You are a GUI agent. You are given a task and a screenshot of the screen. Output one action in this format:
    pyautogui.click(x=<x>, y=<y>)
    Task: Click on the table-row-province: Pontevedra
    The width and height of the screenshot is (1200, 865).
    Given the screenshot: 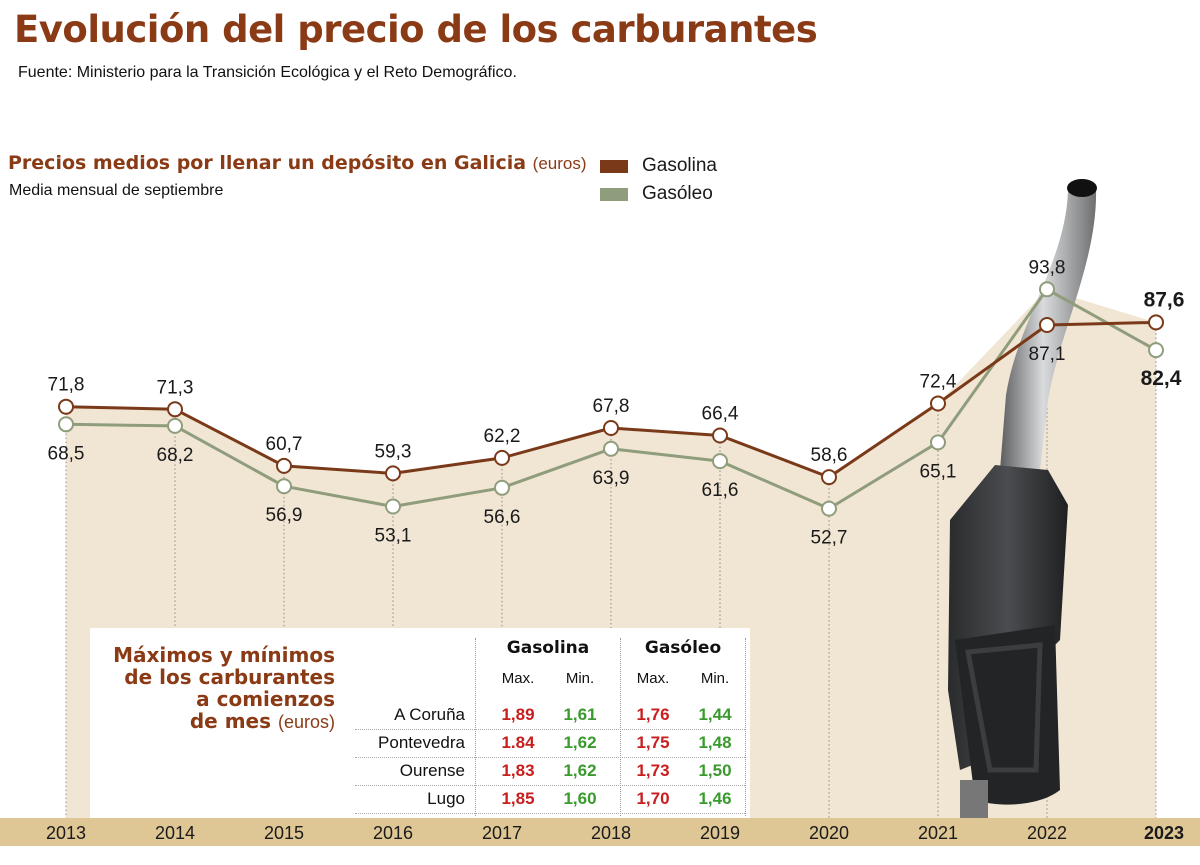 What is the action you would take?
    pyautogui.click(x=421, y=742)
    